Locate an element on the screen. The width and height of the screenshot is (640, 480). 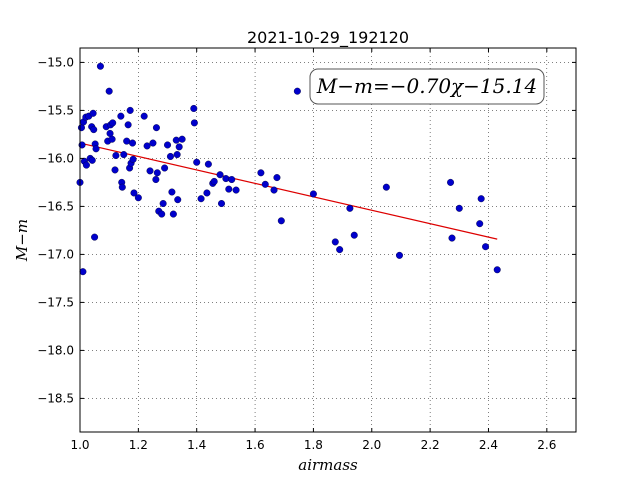
x-tick-label: 1.2 is located at coordinates (138, 445).